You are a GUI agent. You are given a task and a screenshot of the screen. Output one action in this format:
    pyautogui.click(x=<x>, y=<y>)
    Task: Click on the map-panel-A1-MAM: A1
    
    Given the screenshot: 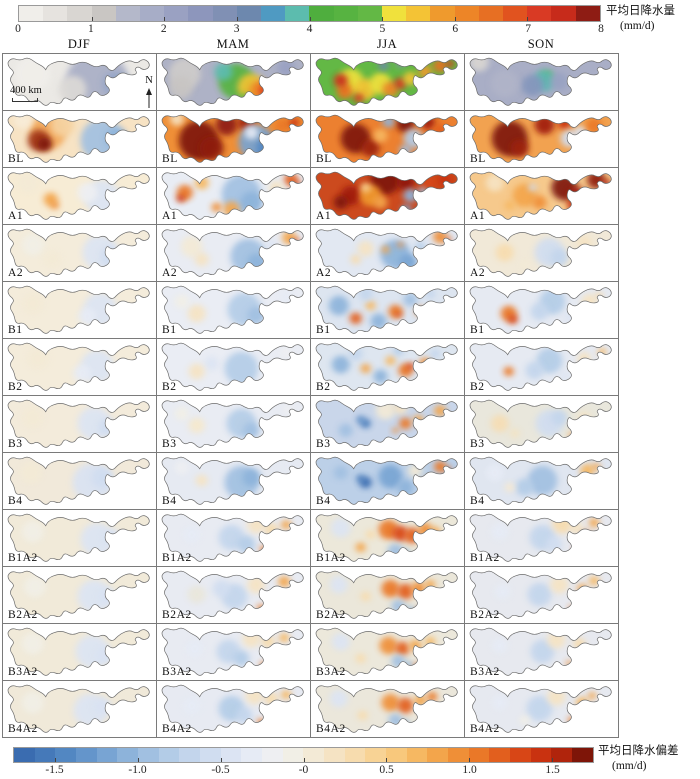 What is the action you would take?
    pyautogui.click(x=234, y=196)
    